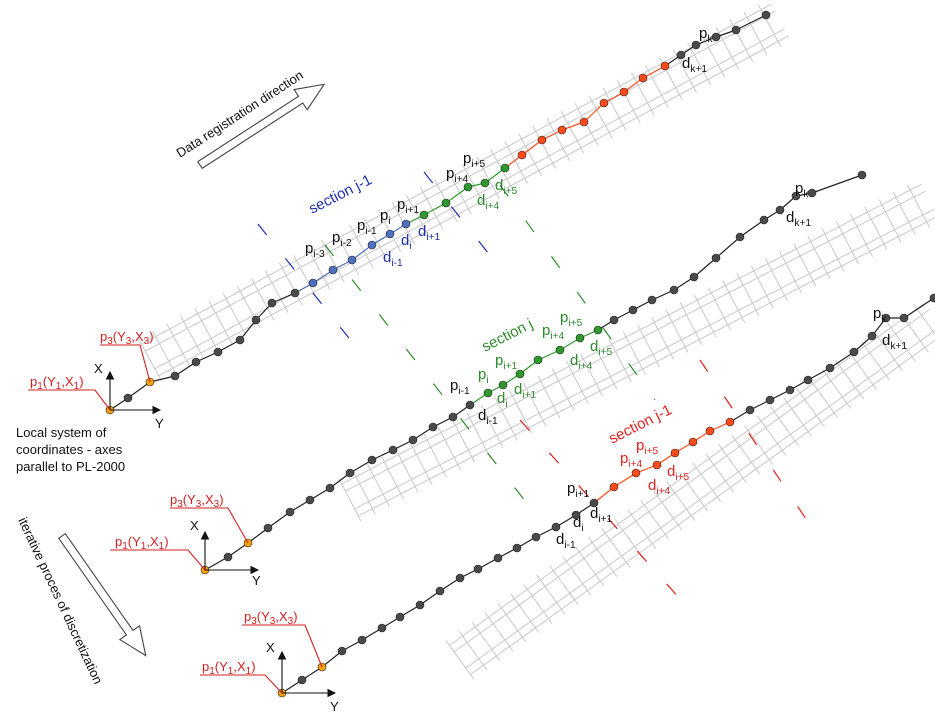 The width and height of the screenshot is (935, 722). I want to click on local-system-line2: coordinates - axes, so click(69, 449).